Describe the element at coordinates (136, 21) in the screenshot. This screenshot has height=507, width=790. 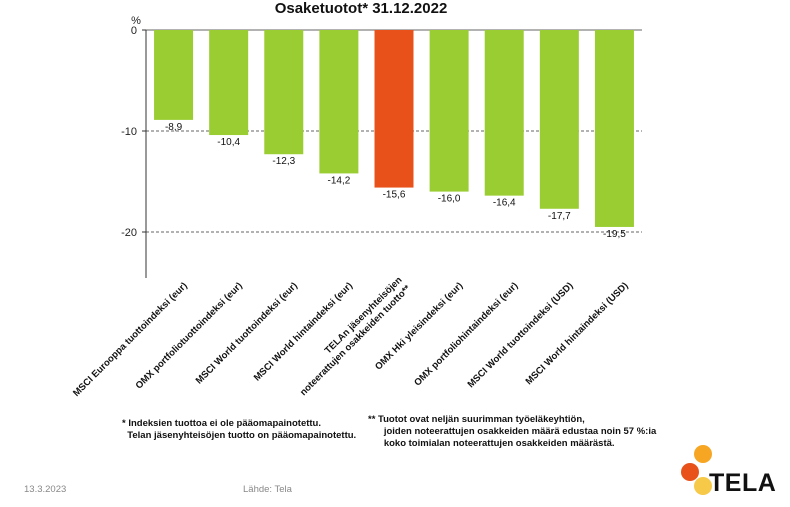
I see `y-axis-unit: %` at that location.